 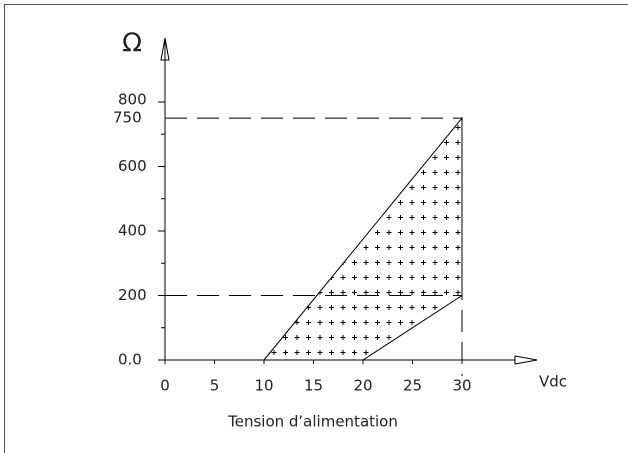 What do you see at coordinates (132, 100) in the screenshot?
I see `y-tick-label: 800` at bounding box center [132, 100].